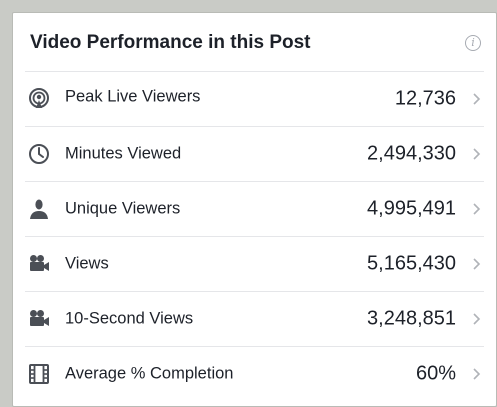 The image size is (497, 407). Describe the element at coordinates (39, 209) in the screenshot. I see `person-icon` at that location.